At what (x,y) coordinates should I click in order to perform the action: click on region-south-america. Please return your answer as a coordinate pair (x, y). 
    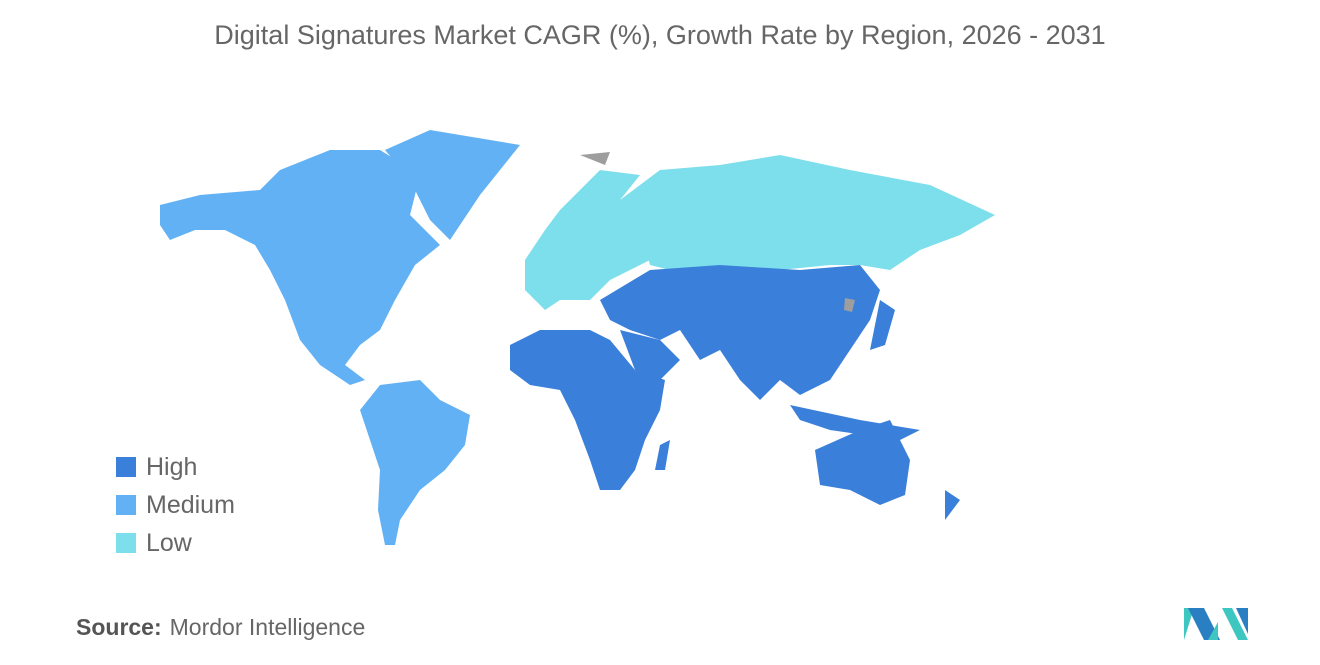
    Looking at the image, I should click on (415, 462).